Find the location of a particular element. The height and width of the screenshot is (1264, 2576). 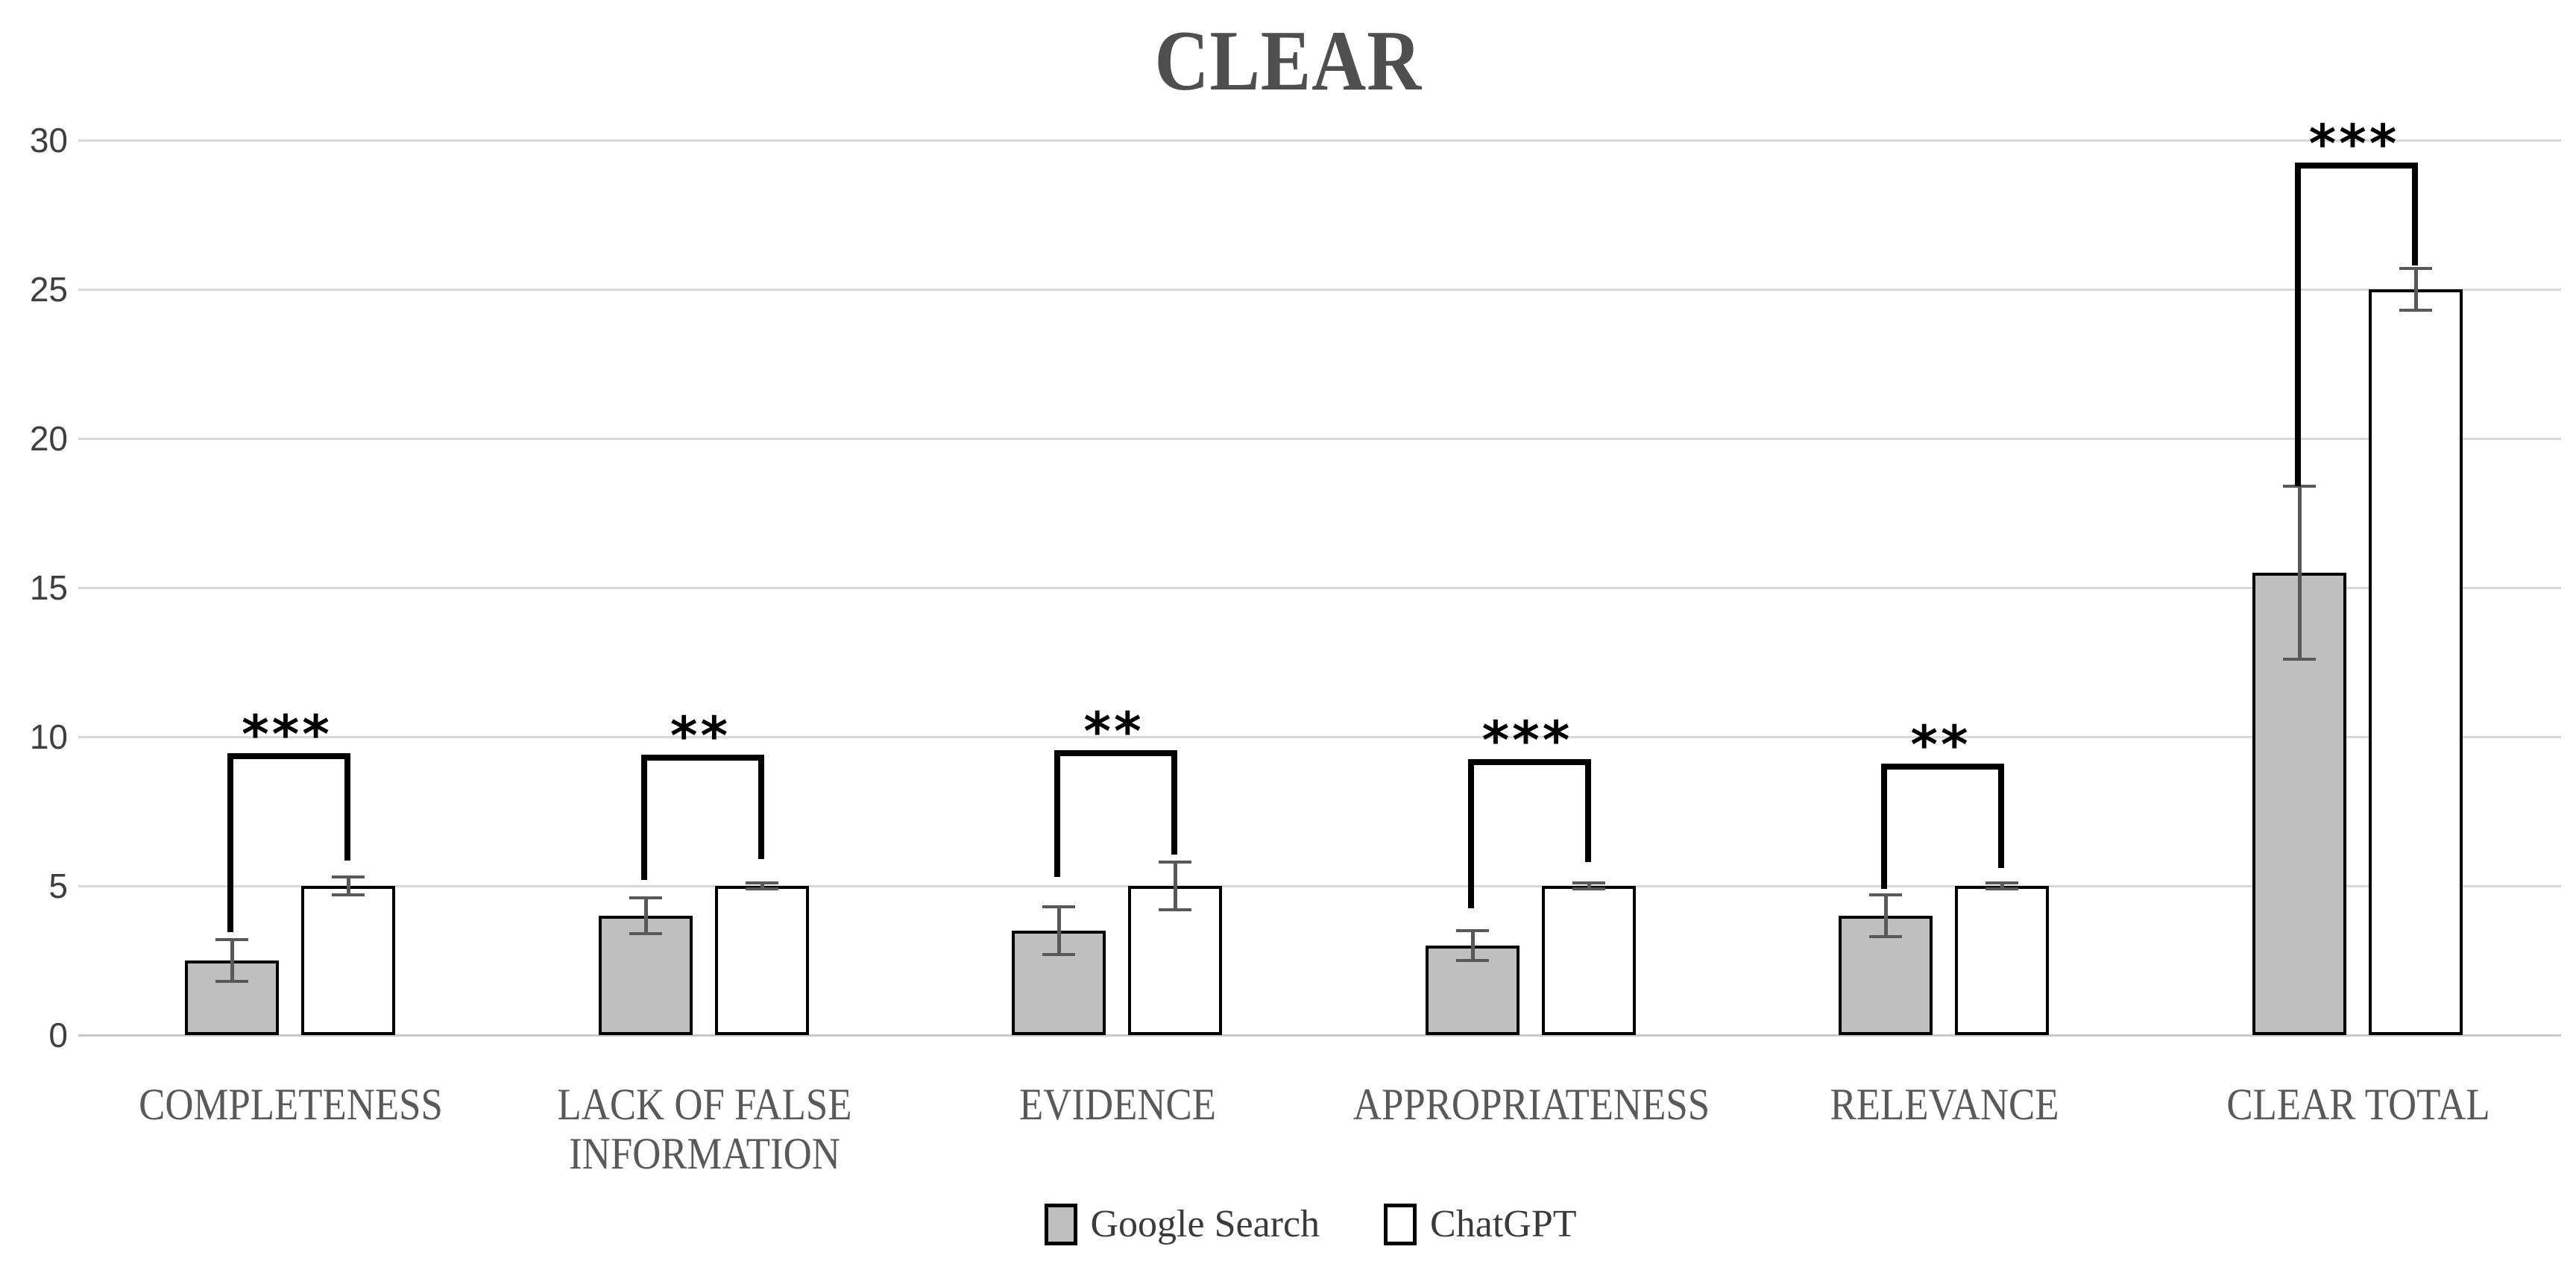

x-axis-label: COMPLETENESS is located at coordinates (291, 1104).